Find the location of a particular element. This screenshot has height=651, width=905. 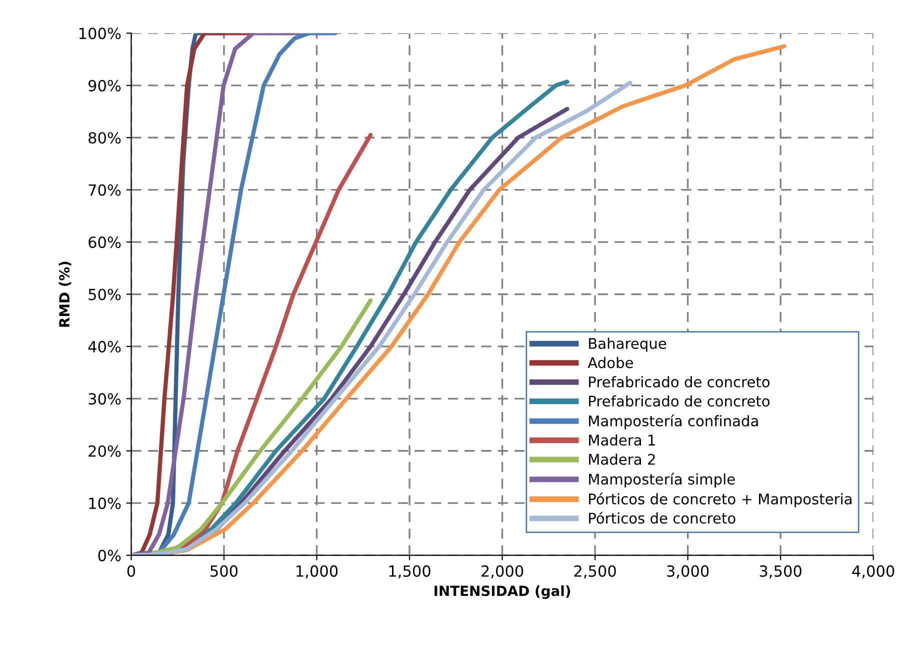

y-tick-label: 50% is located at coordinates (104, 294).